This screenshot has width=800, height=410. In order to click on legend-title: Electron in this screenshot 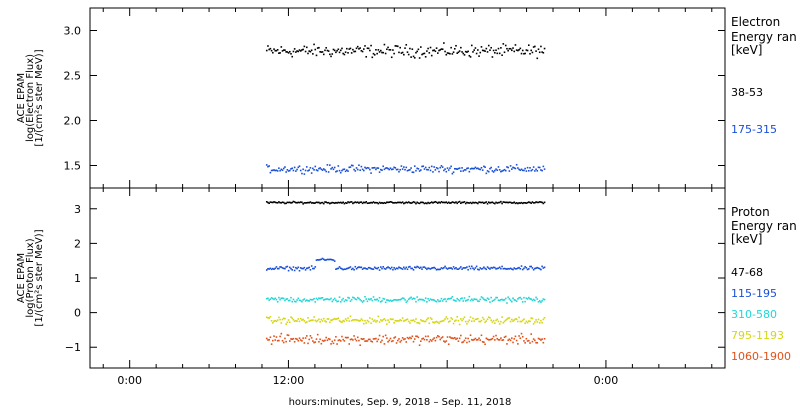, I will do `click(755, 22)`.